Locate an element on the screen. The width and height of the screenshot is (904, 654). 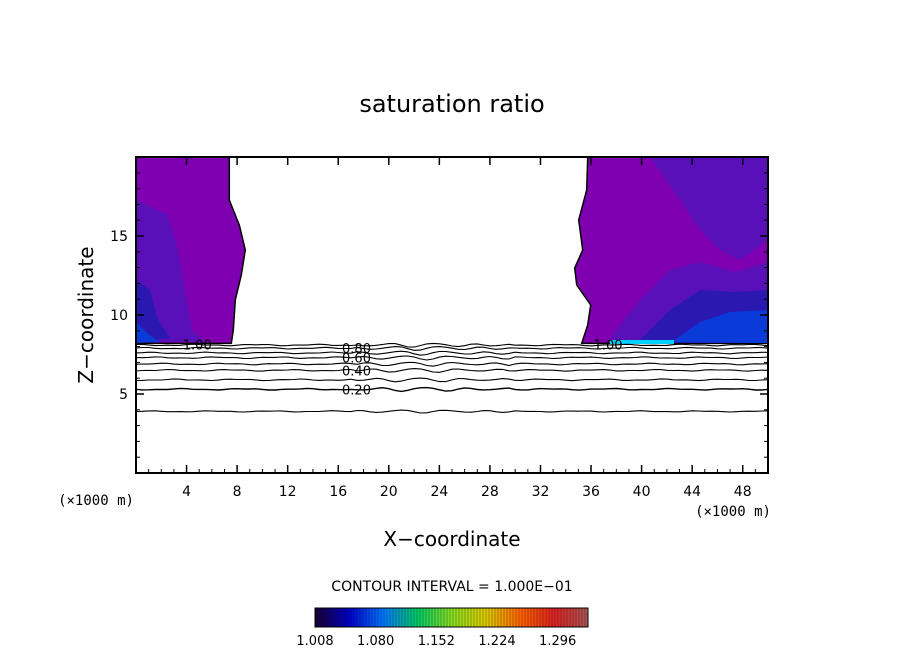
y-tick-label-15: 15 is located at coordinates (119, 237).